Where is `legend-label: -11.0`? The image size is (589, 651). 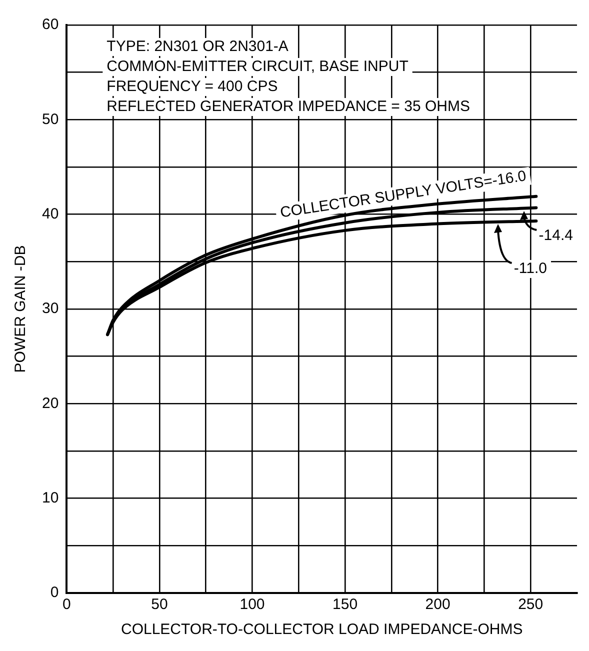
legend-label: -11.0 is located at coordinates (530, 269).